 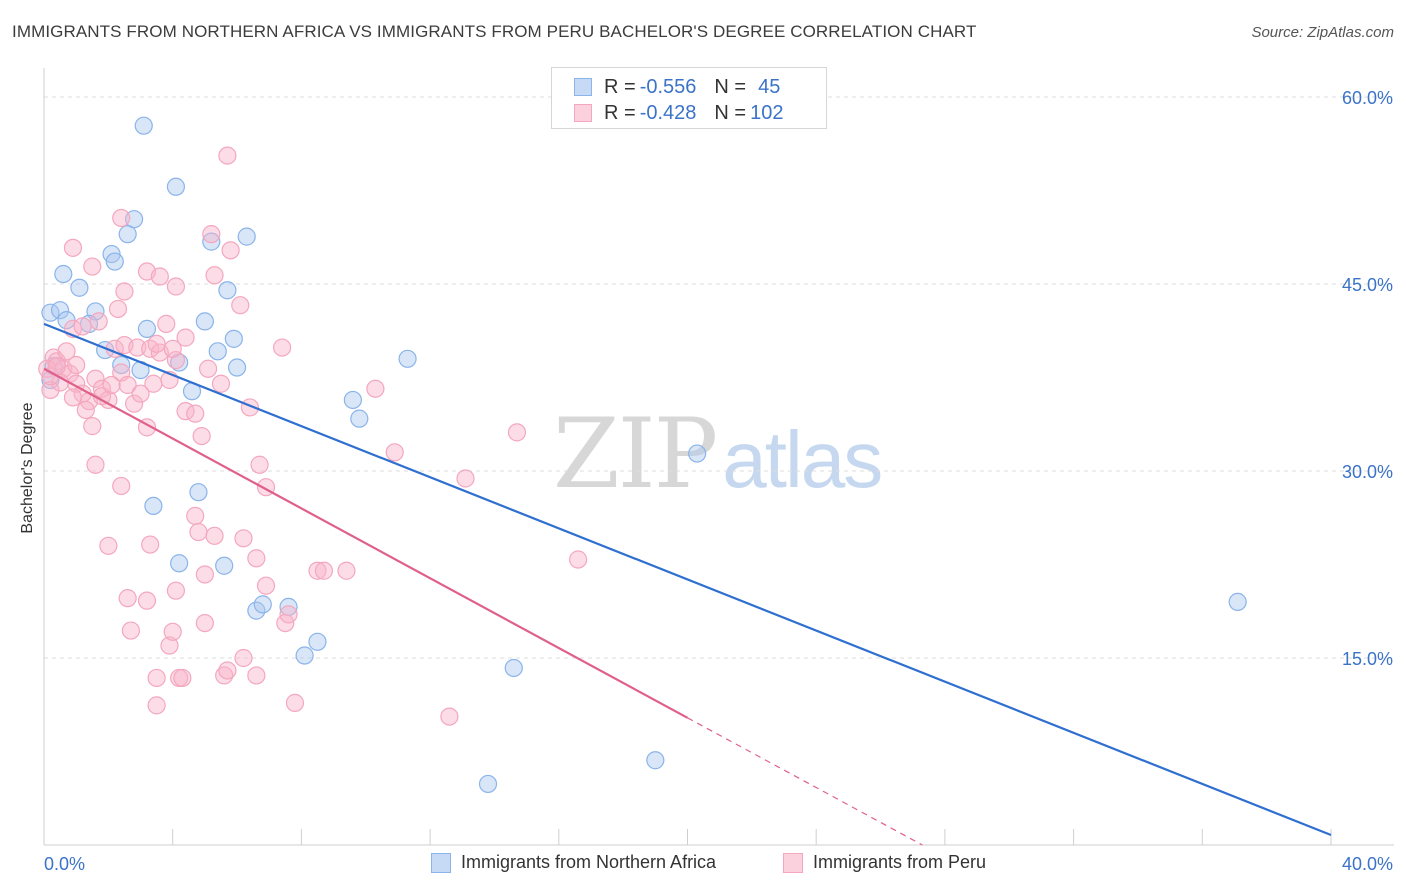 I want to click on legend-n-value: 102, so click(x=767, y=112).